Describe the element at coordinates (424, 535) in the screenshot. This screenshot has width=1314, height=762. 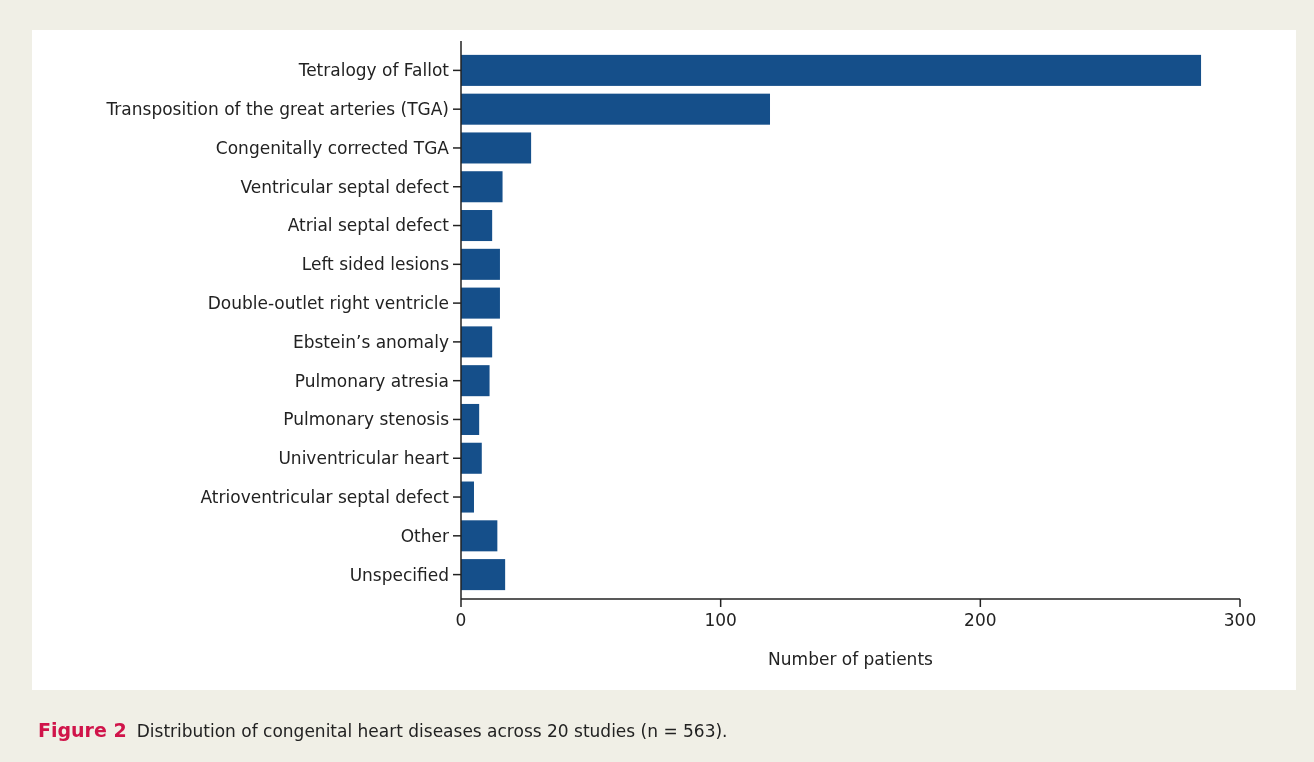
I see `y-tick-label: Other` at that location.